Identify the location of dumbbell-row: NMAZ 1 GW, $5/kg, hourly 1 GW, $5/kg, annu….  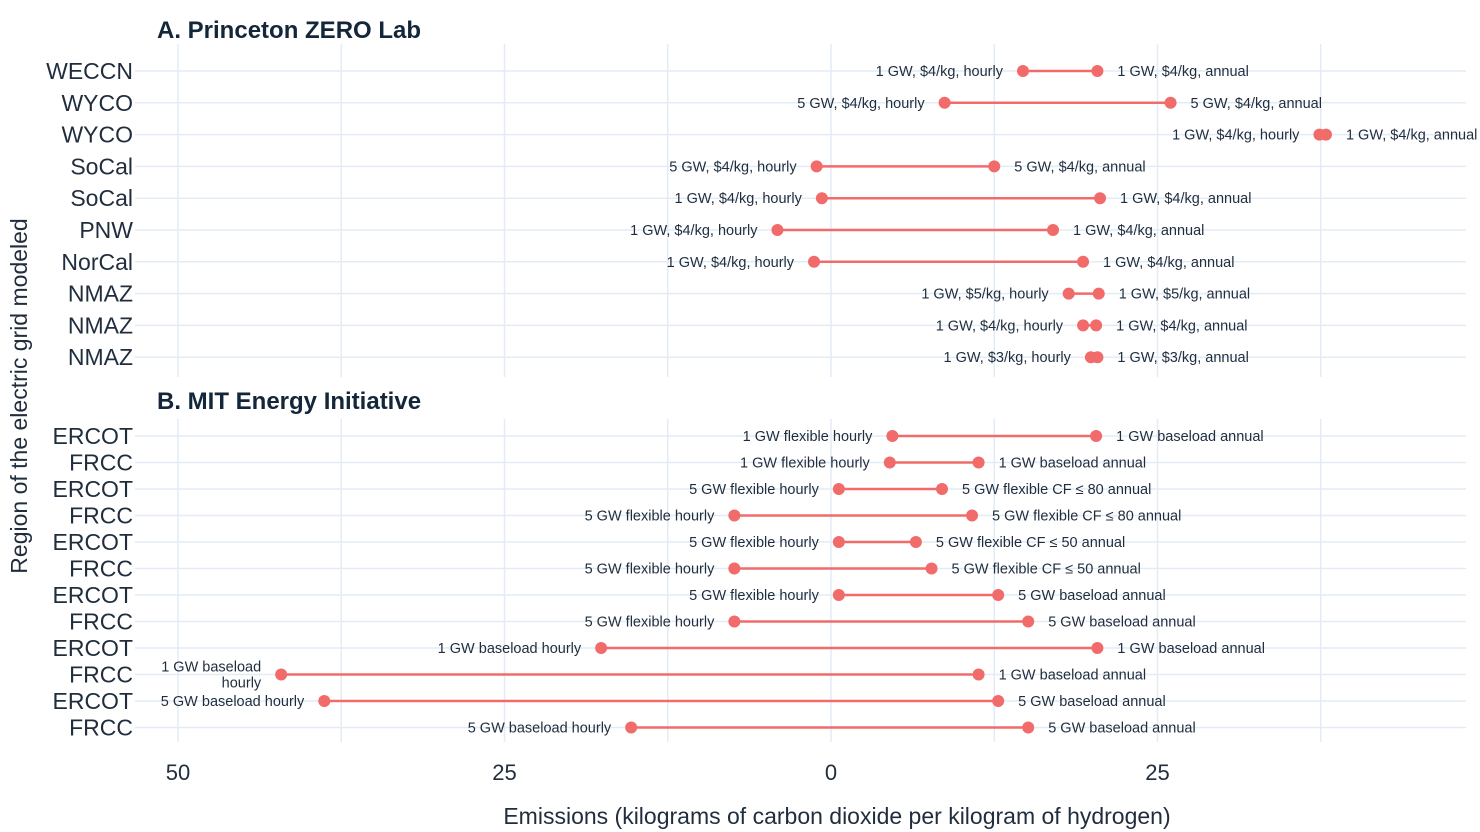
(659, 294).